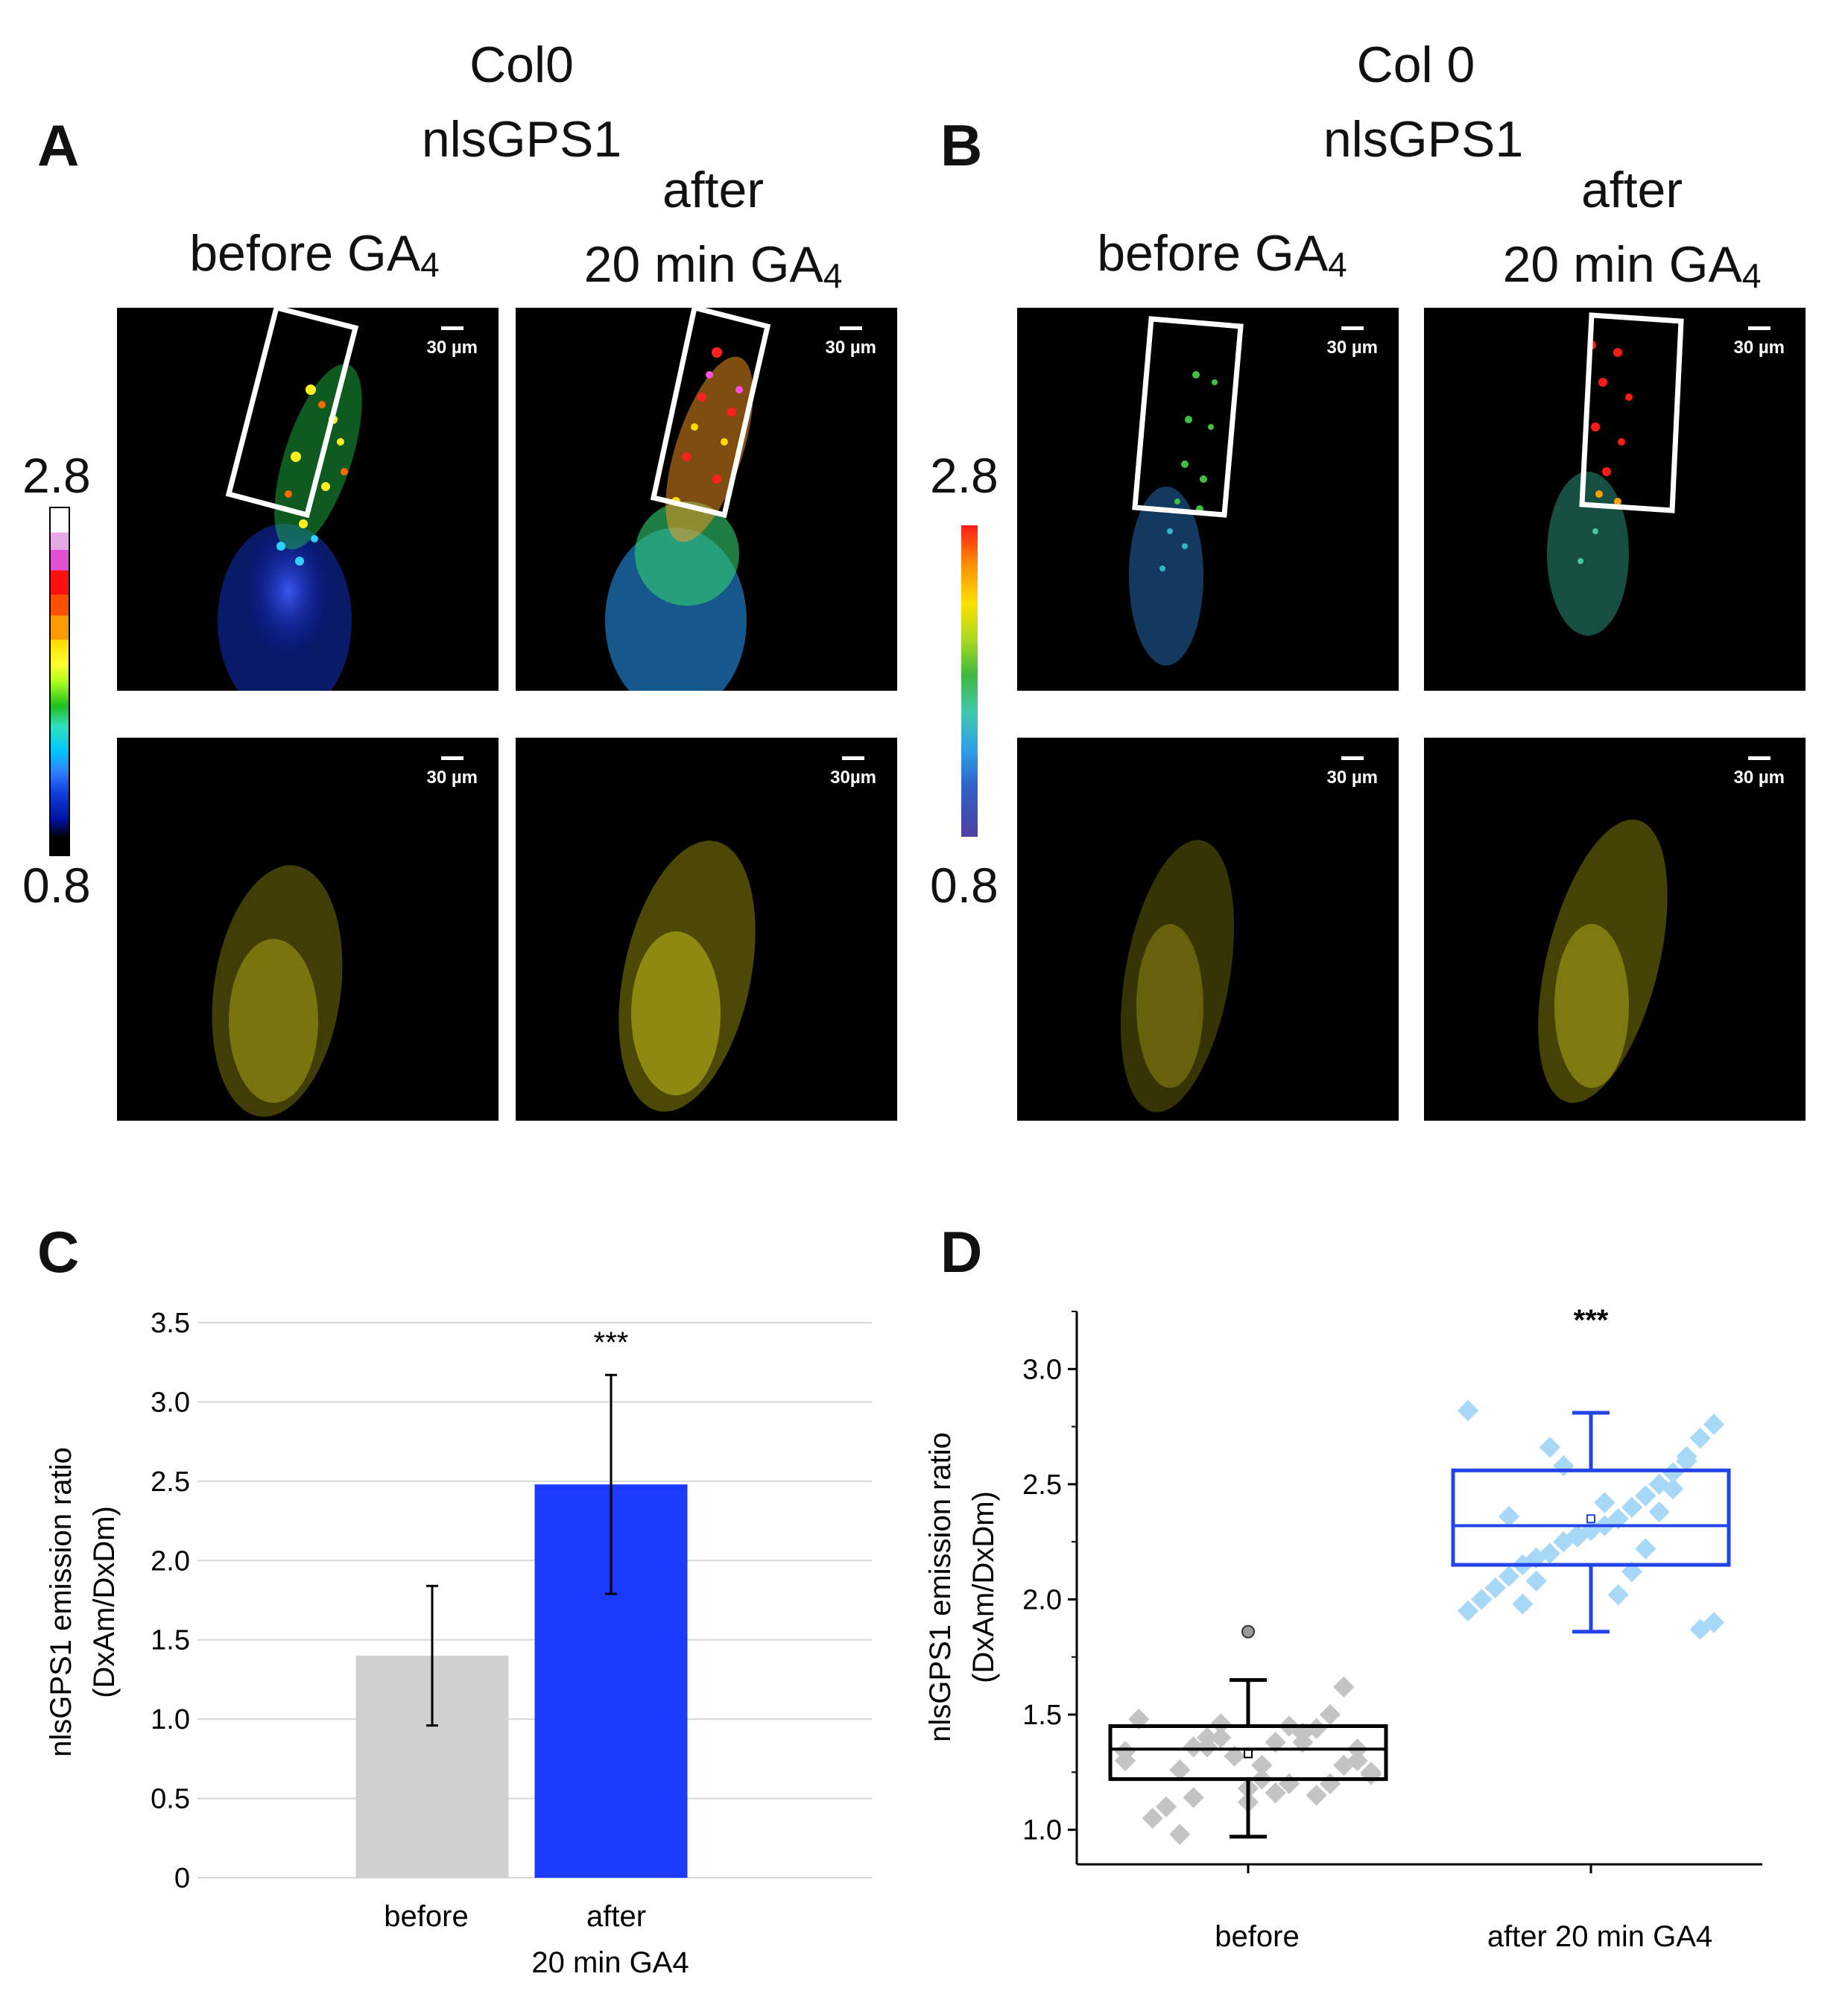 The height and width of the screenshot is (1994, 1848). I want to click on micrograph-b-ratio-before-image, so click(1186, 490).